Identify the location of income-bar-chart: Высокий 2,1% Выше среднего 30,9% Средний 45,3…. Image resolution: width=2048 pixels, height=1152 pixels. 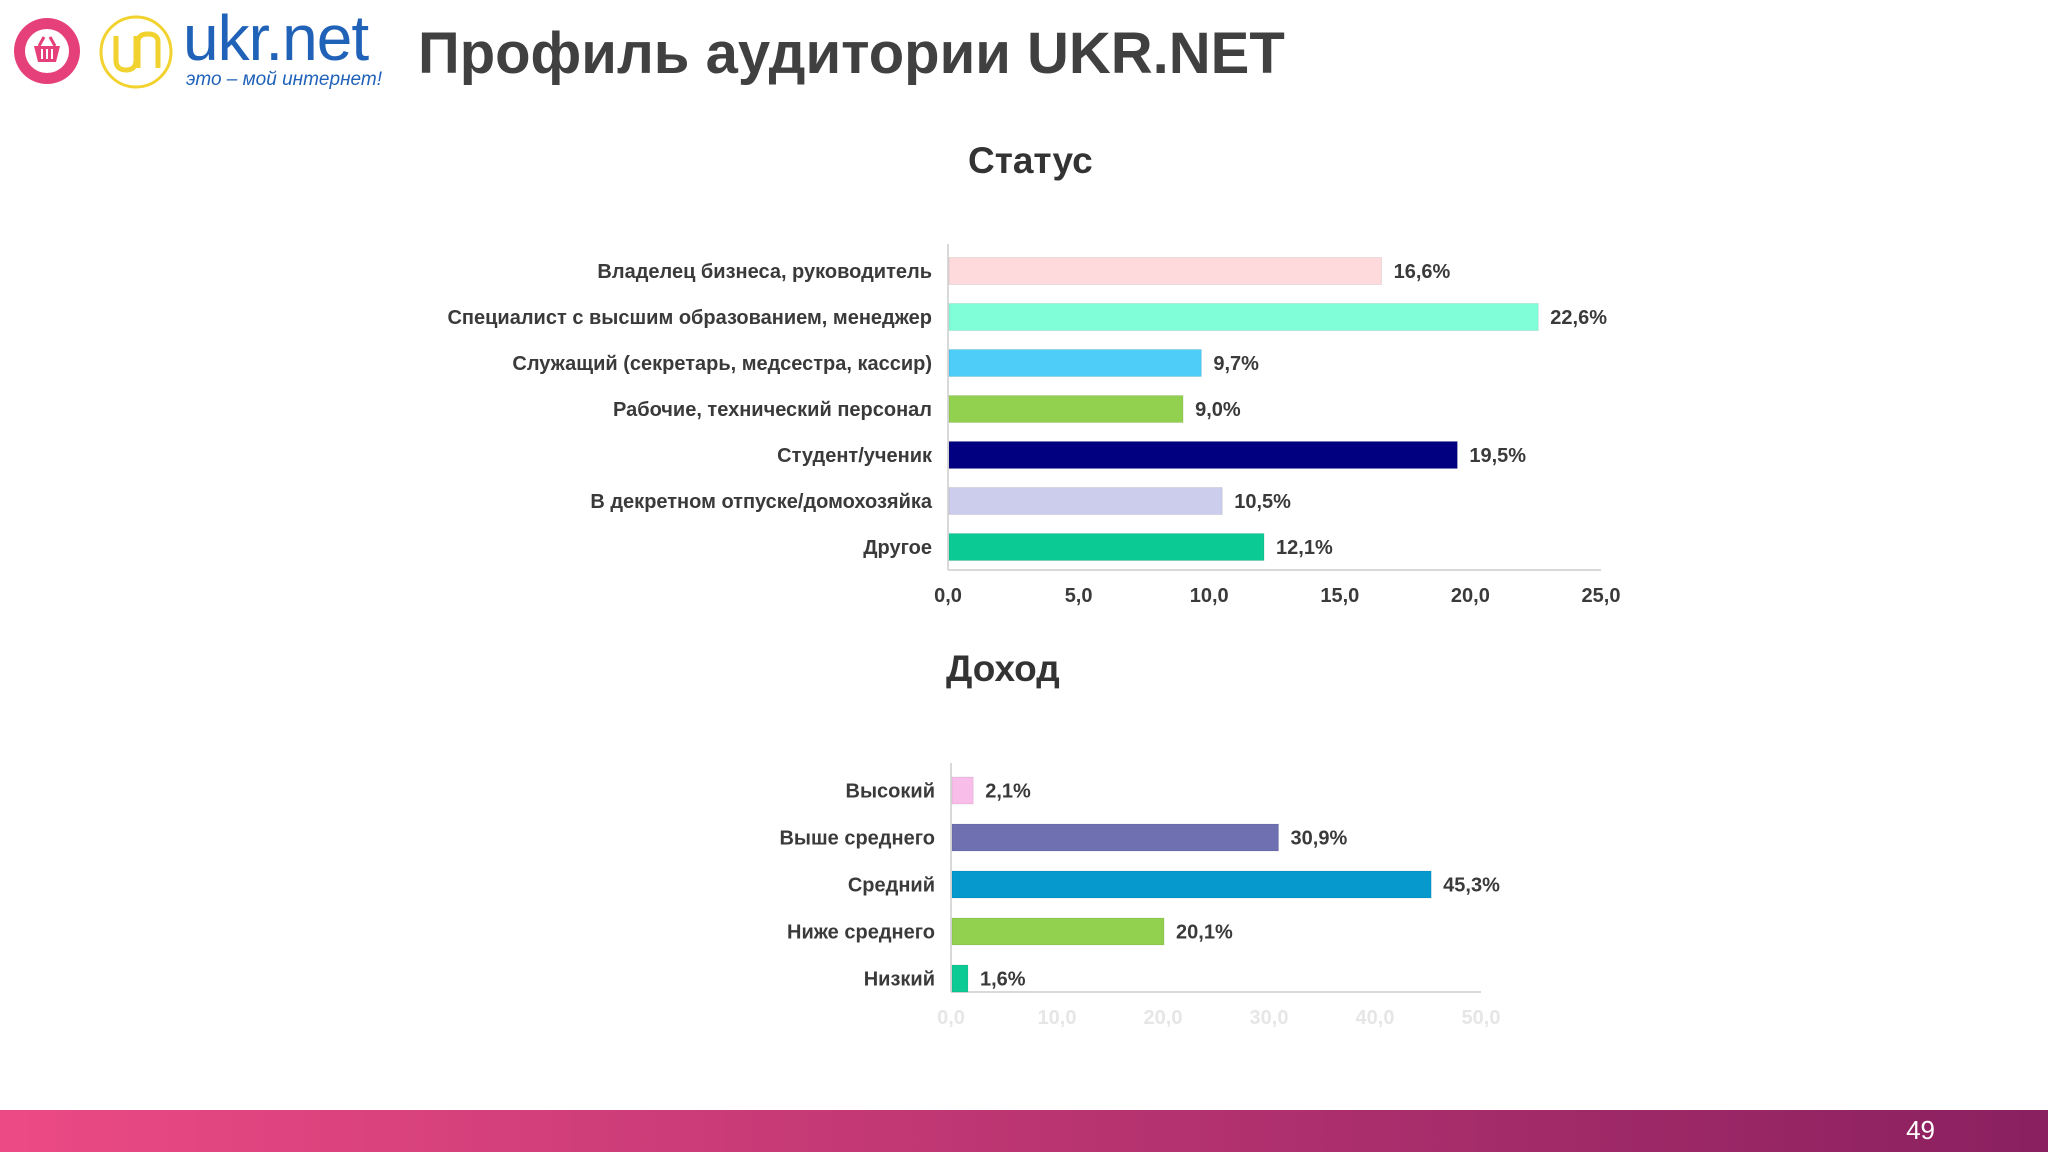
(1140, 896).